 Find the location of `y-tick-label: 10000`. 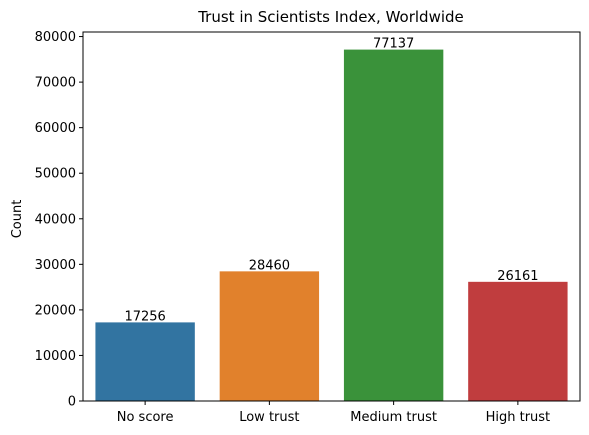

y-tick-label: 10000 is located at coordinates (55, 356).